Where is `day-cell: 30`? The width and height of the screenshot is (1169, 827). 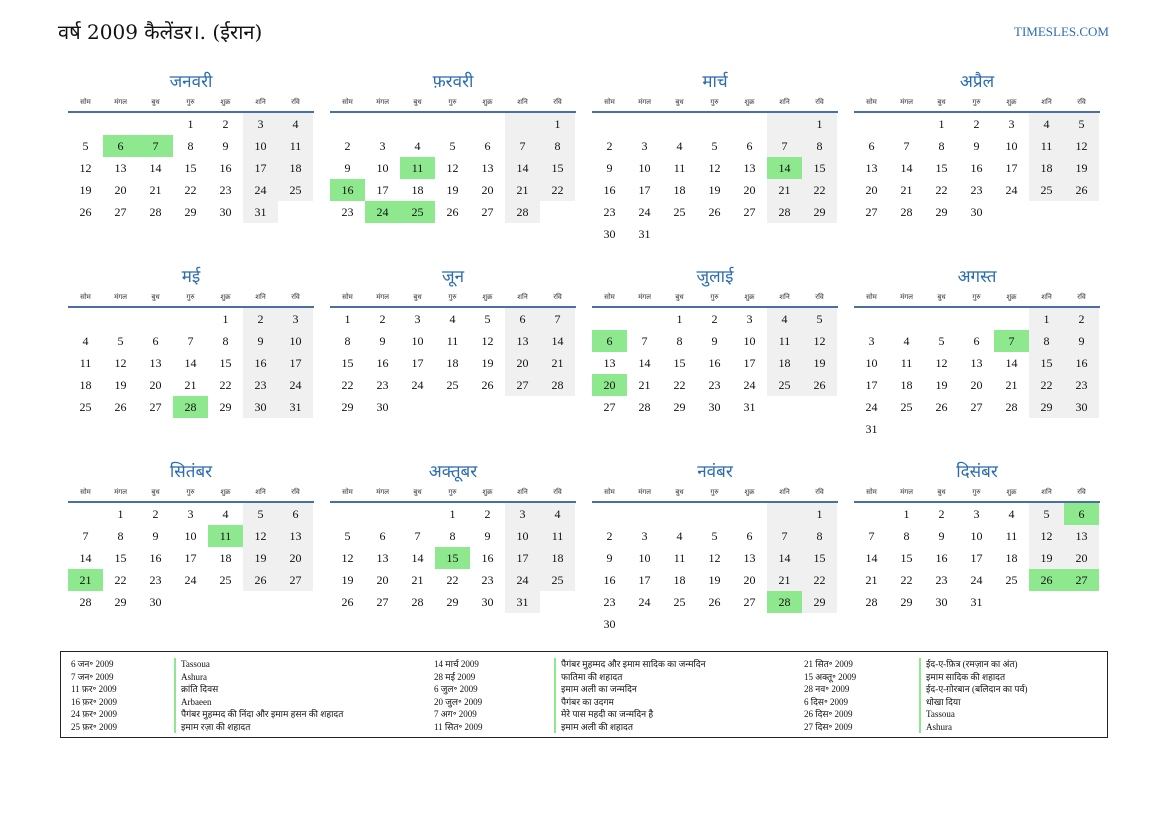 day-cell: 30 is located at coordinates (260, 407).